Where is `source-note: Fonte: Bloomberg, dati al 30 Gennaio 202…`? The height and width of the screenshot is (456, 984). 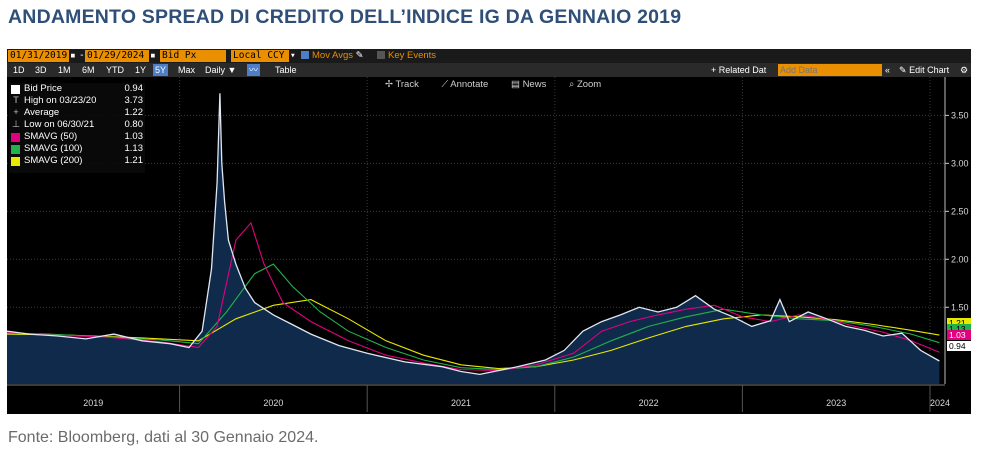 source-note: Fonte: Bloomberg, dati al 30 Gennaio 202… is located at coordinates (163, 437).